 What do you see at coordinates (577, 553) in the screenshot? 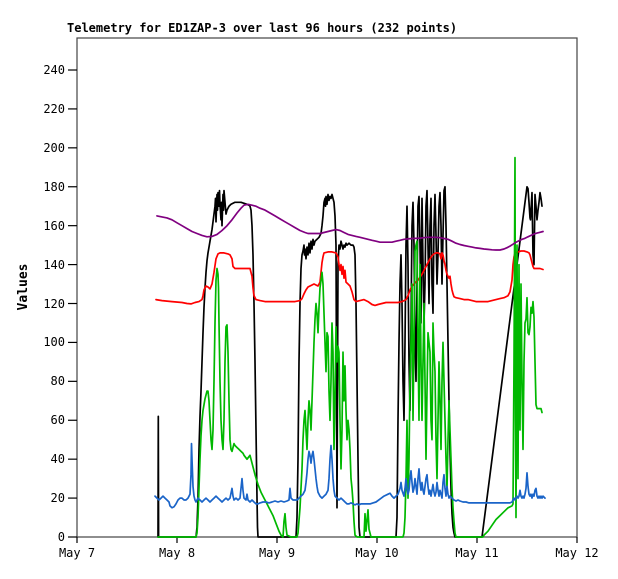
I see `x-tick-label: May 12` at bounding box center [577, 553].